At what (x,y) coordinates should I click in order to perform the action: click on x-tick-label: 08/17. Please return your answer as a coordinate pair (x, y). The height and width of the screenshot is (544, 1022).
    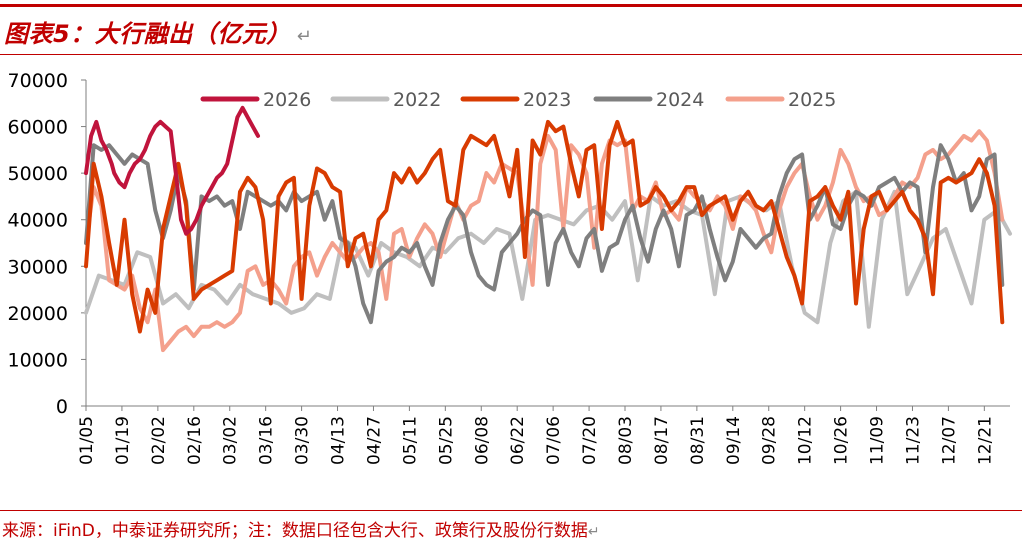
    Looking at the image, I should click on (662, 440).